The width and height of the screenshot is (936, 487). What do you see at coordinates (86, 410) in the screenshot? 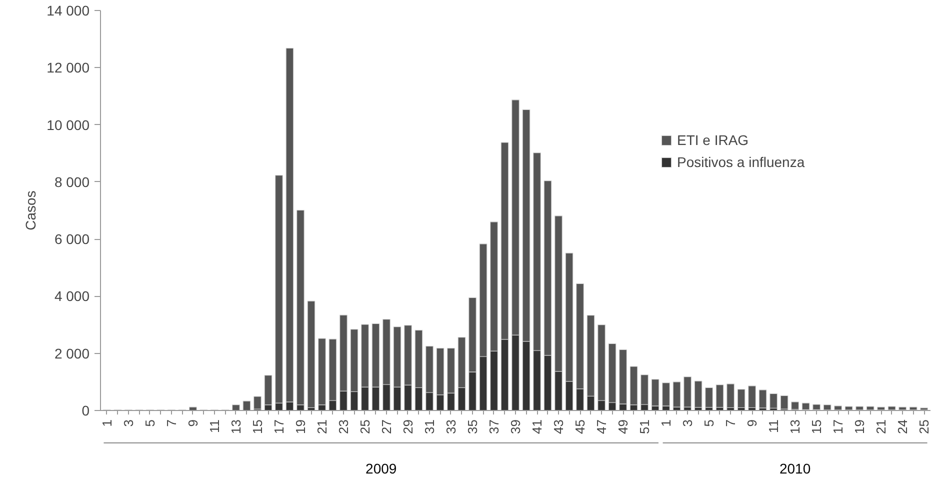
I see `y-tick-label: 0` at bounding box center [86, 410].